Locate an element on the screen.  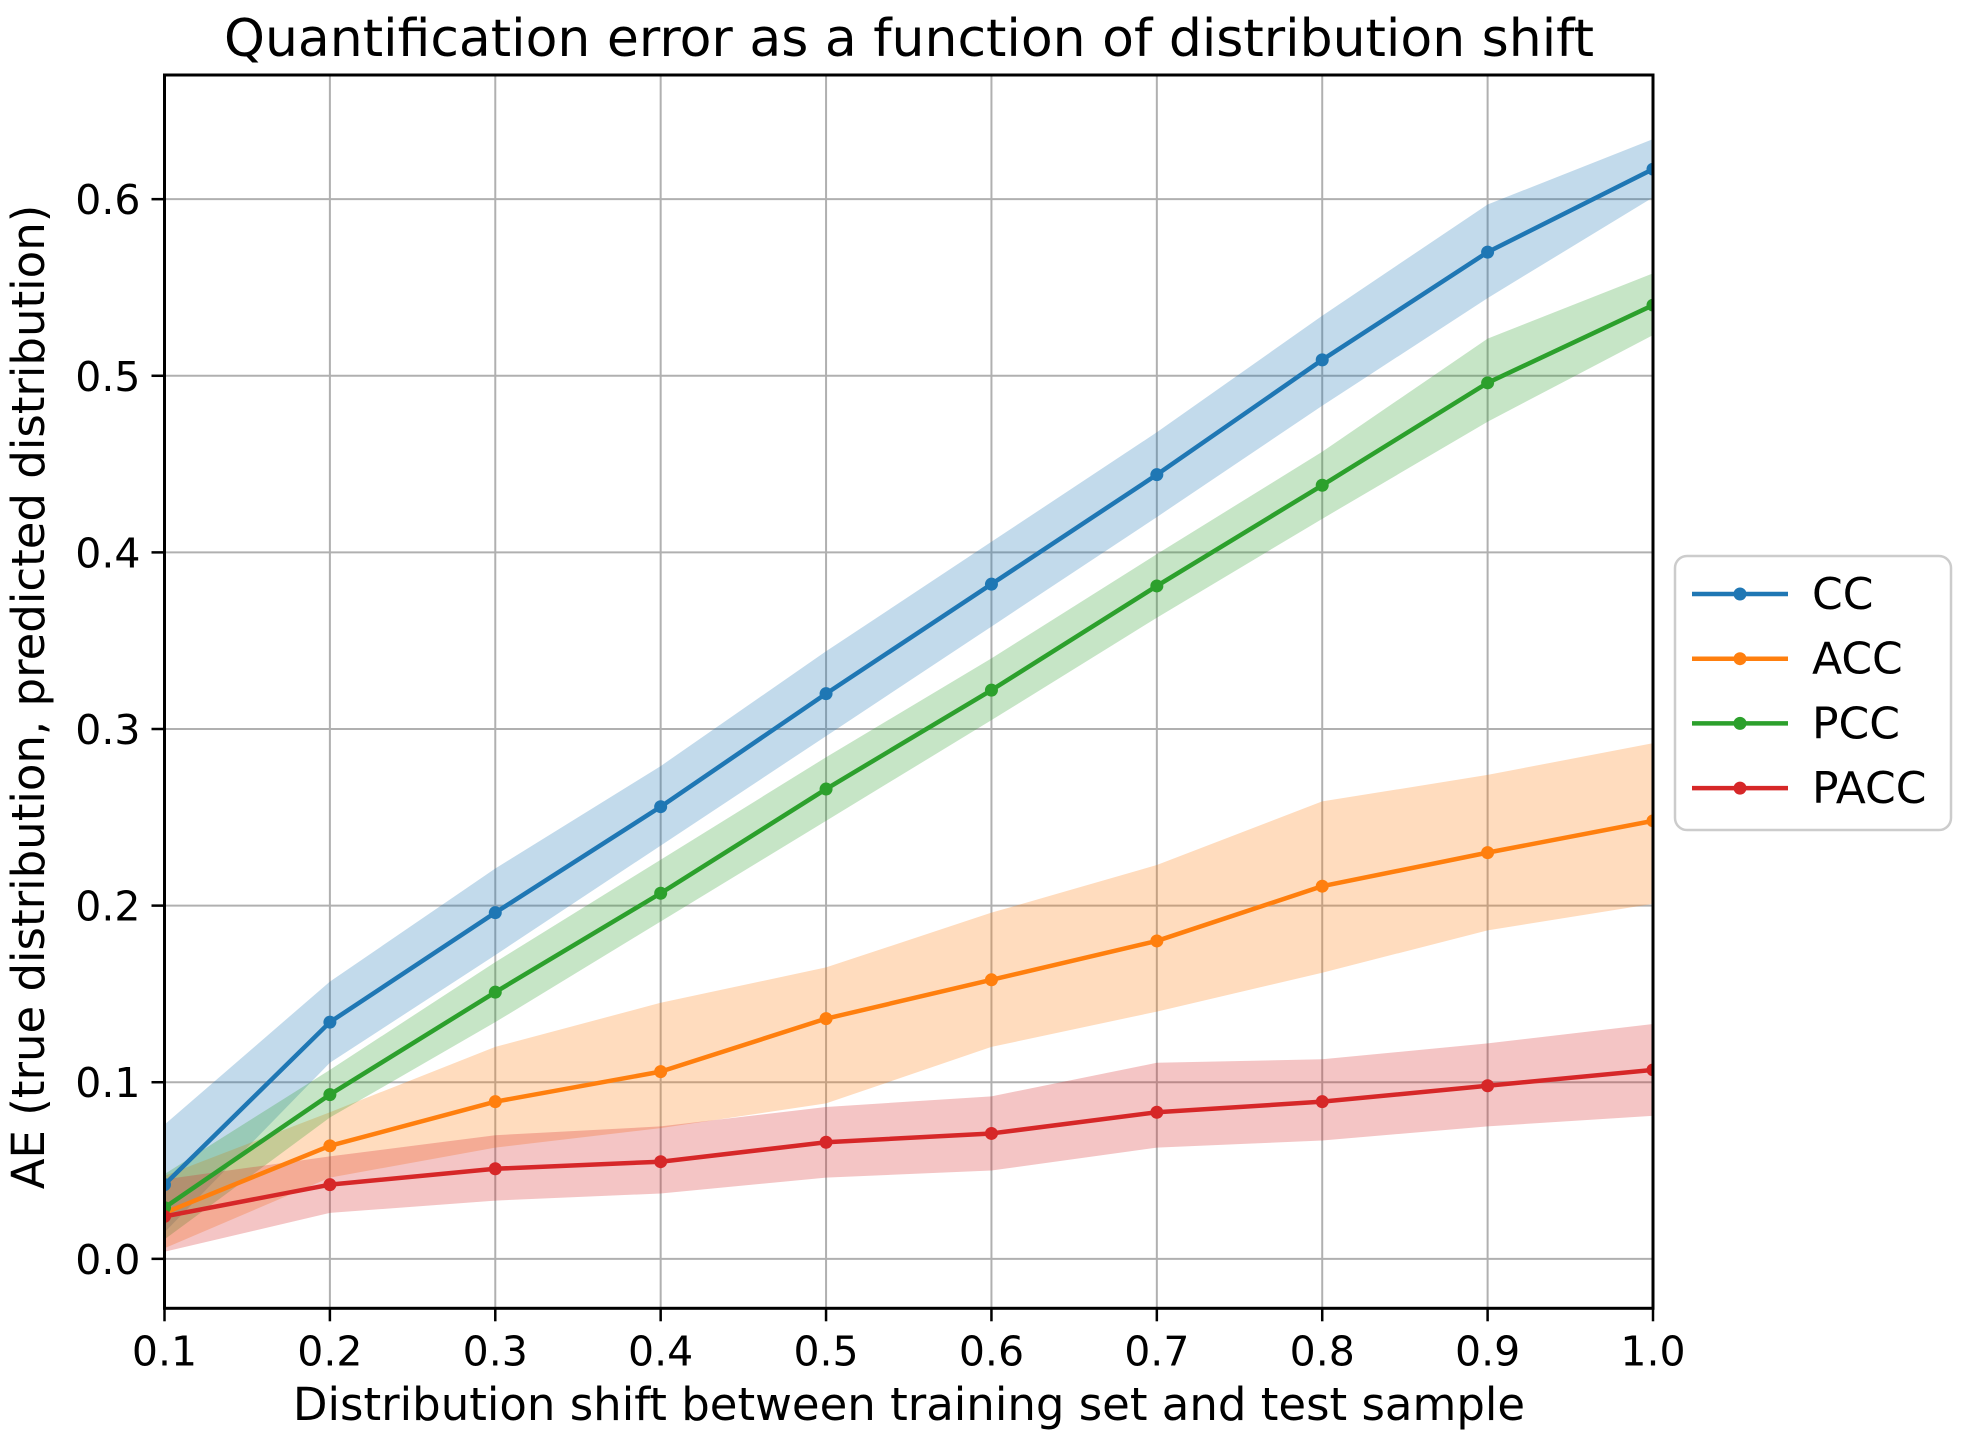
x-tick-label: 0.1 is located at coordinates (164, 1351).